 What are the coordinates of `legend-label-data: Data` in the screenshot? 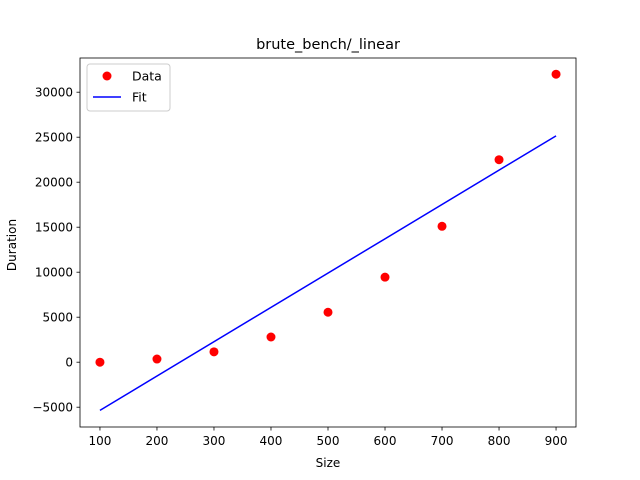 It's located at (147, 76).